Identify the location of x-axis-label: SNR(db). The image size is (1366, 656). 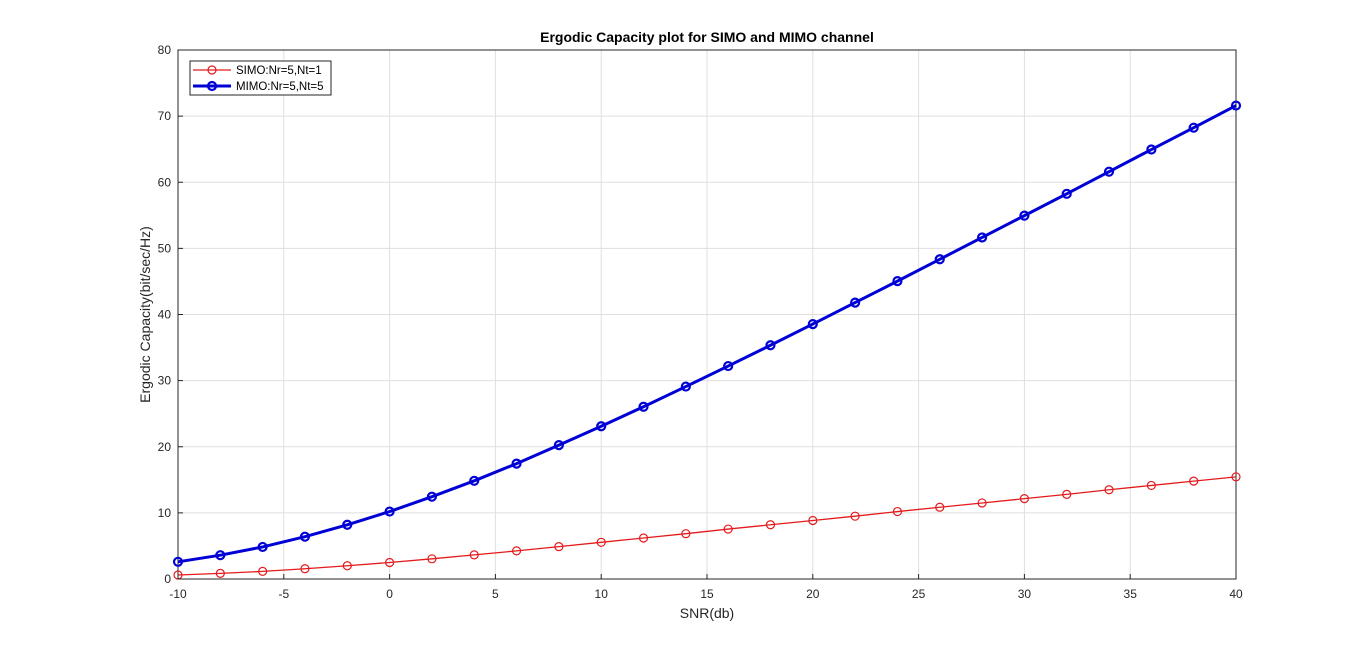
(707, 613).